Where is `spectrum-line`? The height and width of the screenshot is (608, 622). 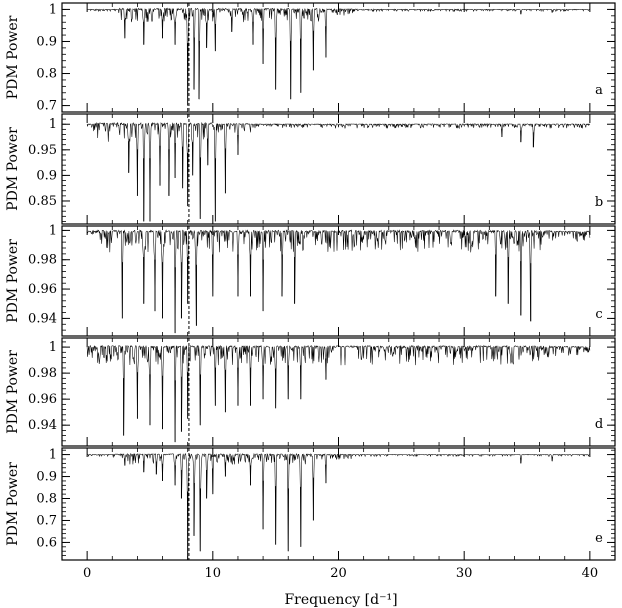
spectrum-line is located at coordinates (338, 171).